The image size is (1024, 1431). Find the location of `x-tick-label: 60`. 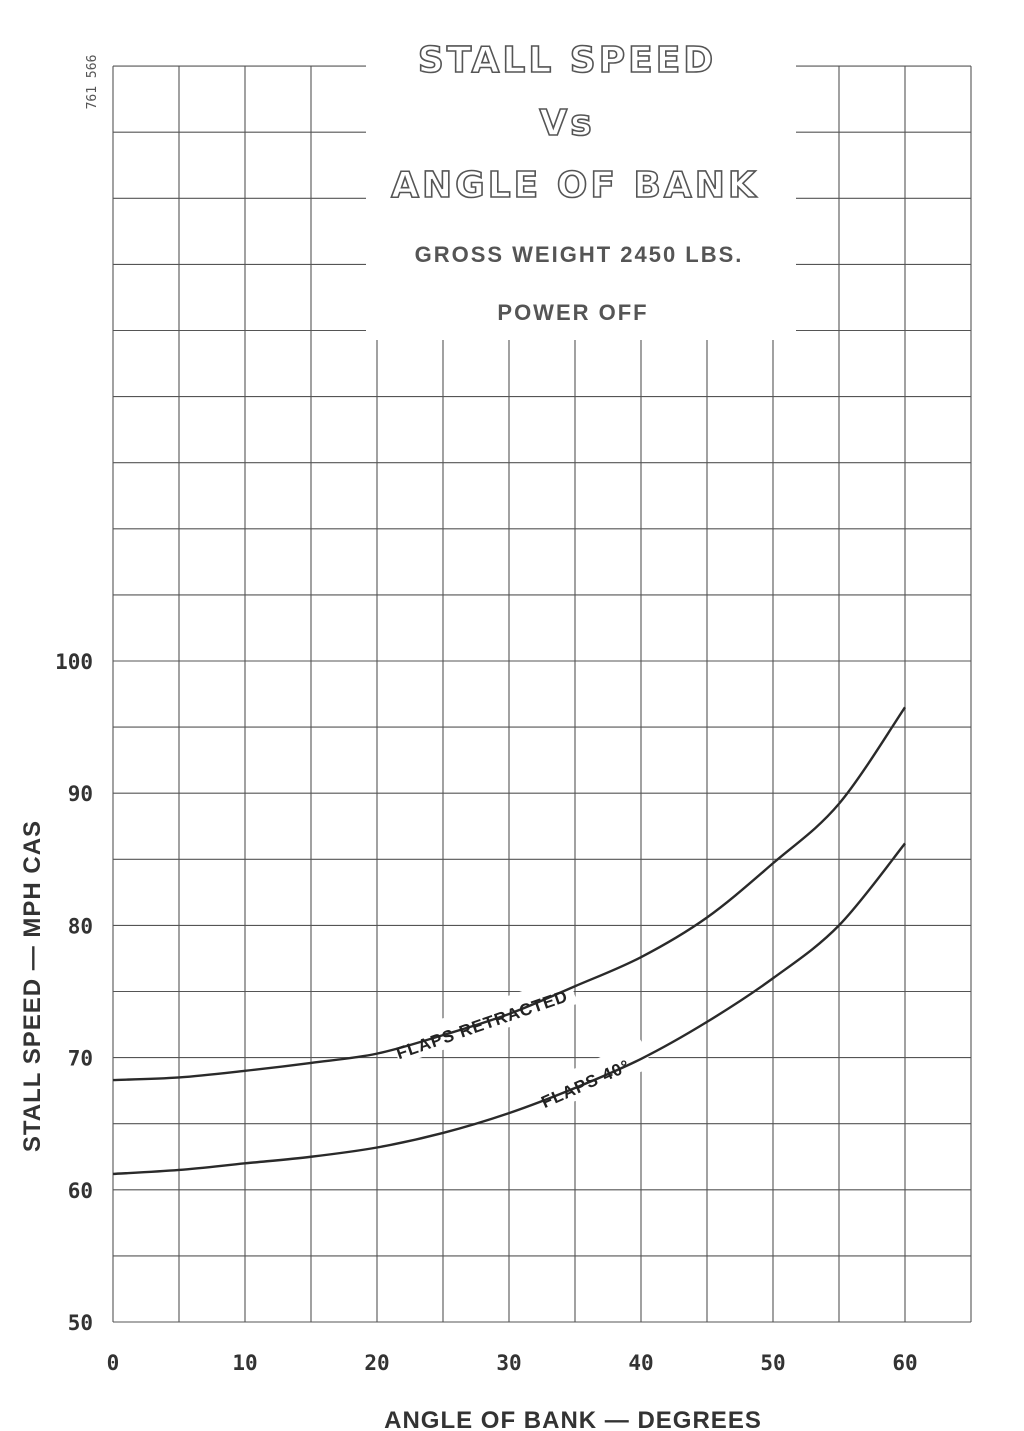

x-tick-label: 60 is located at coordinates (904, 1363).